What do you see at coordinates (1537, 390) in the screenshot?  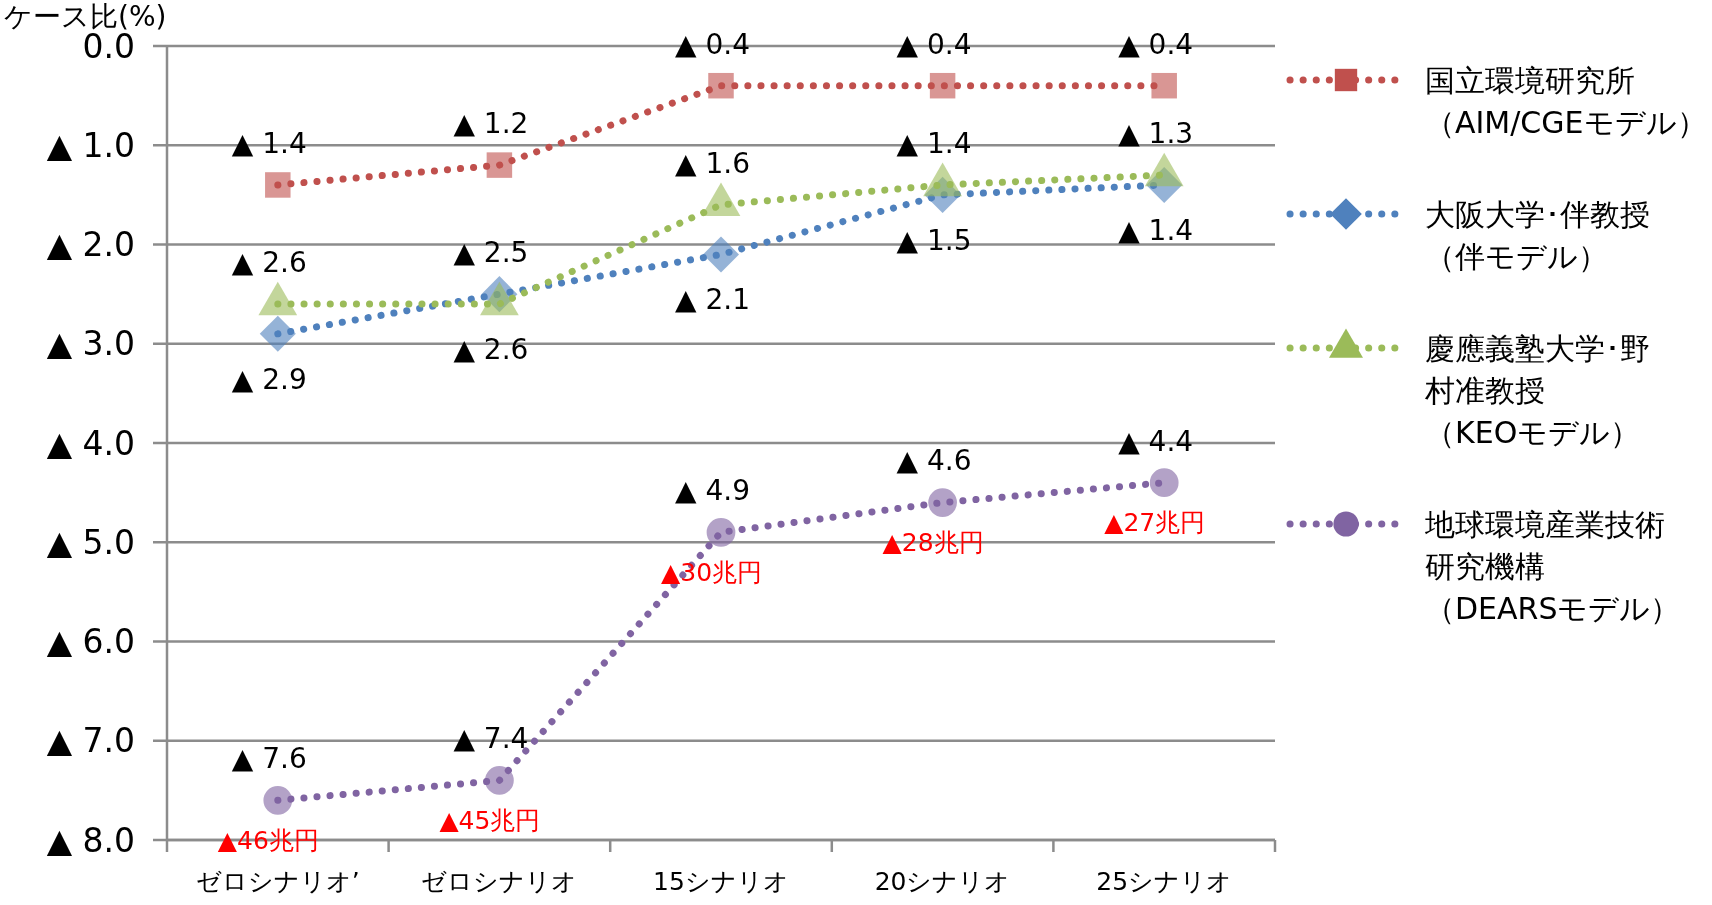 I see `legend-label: 慶應義塾大学･野村准教授（KEOモデル）` at bounding box center [1537, 390].